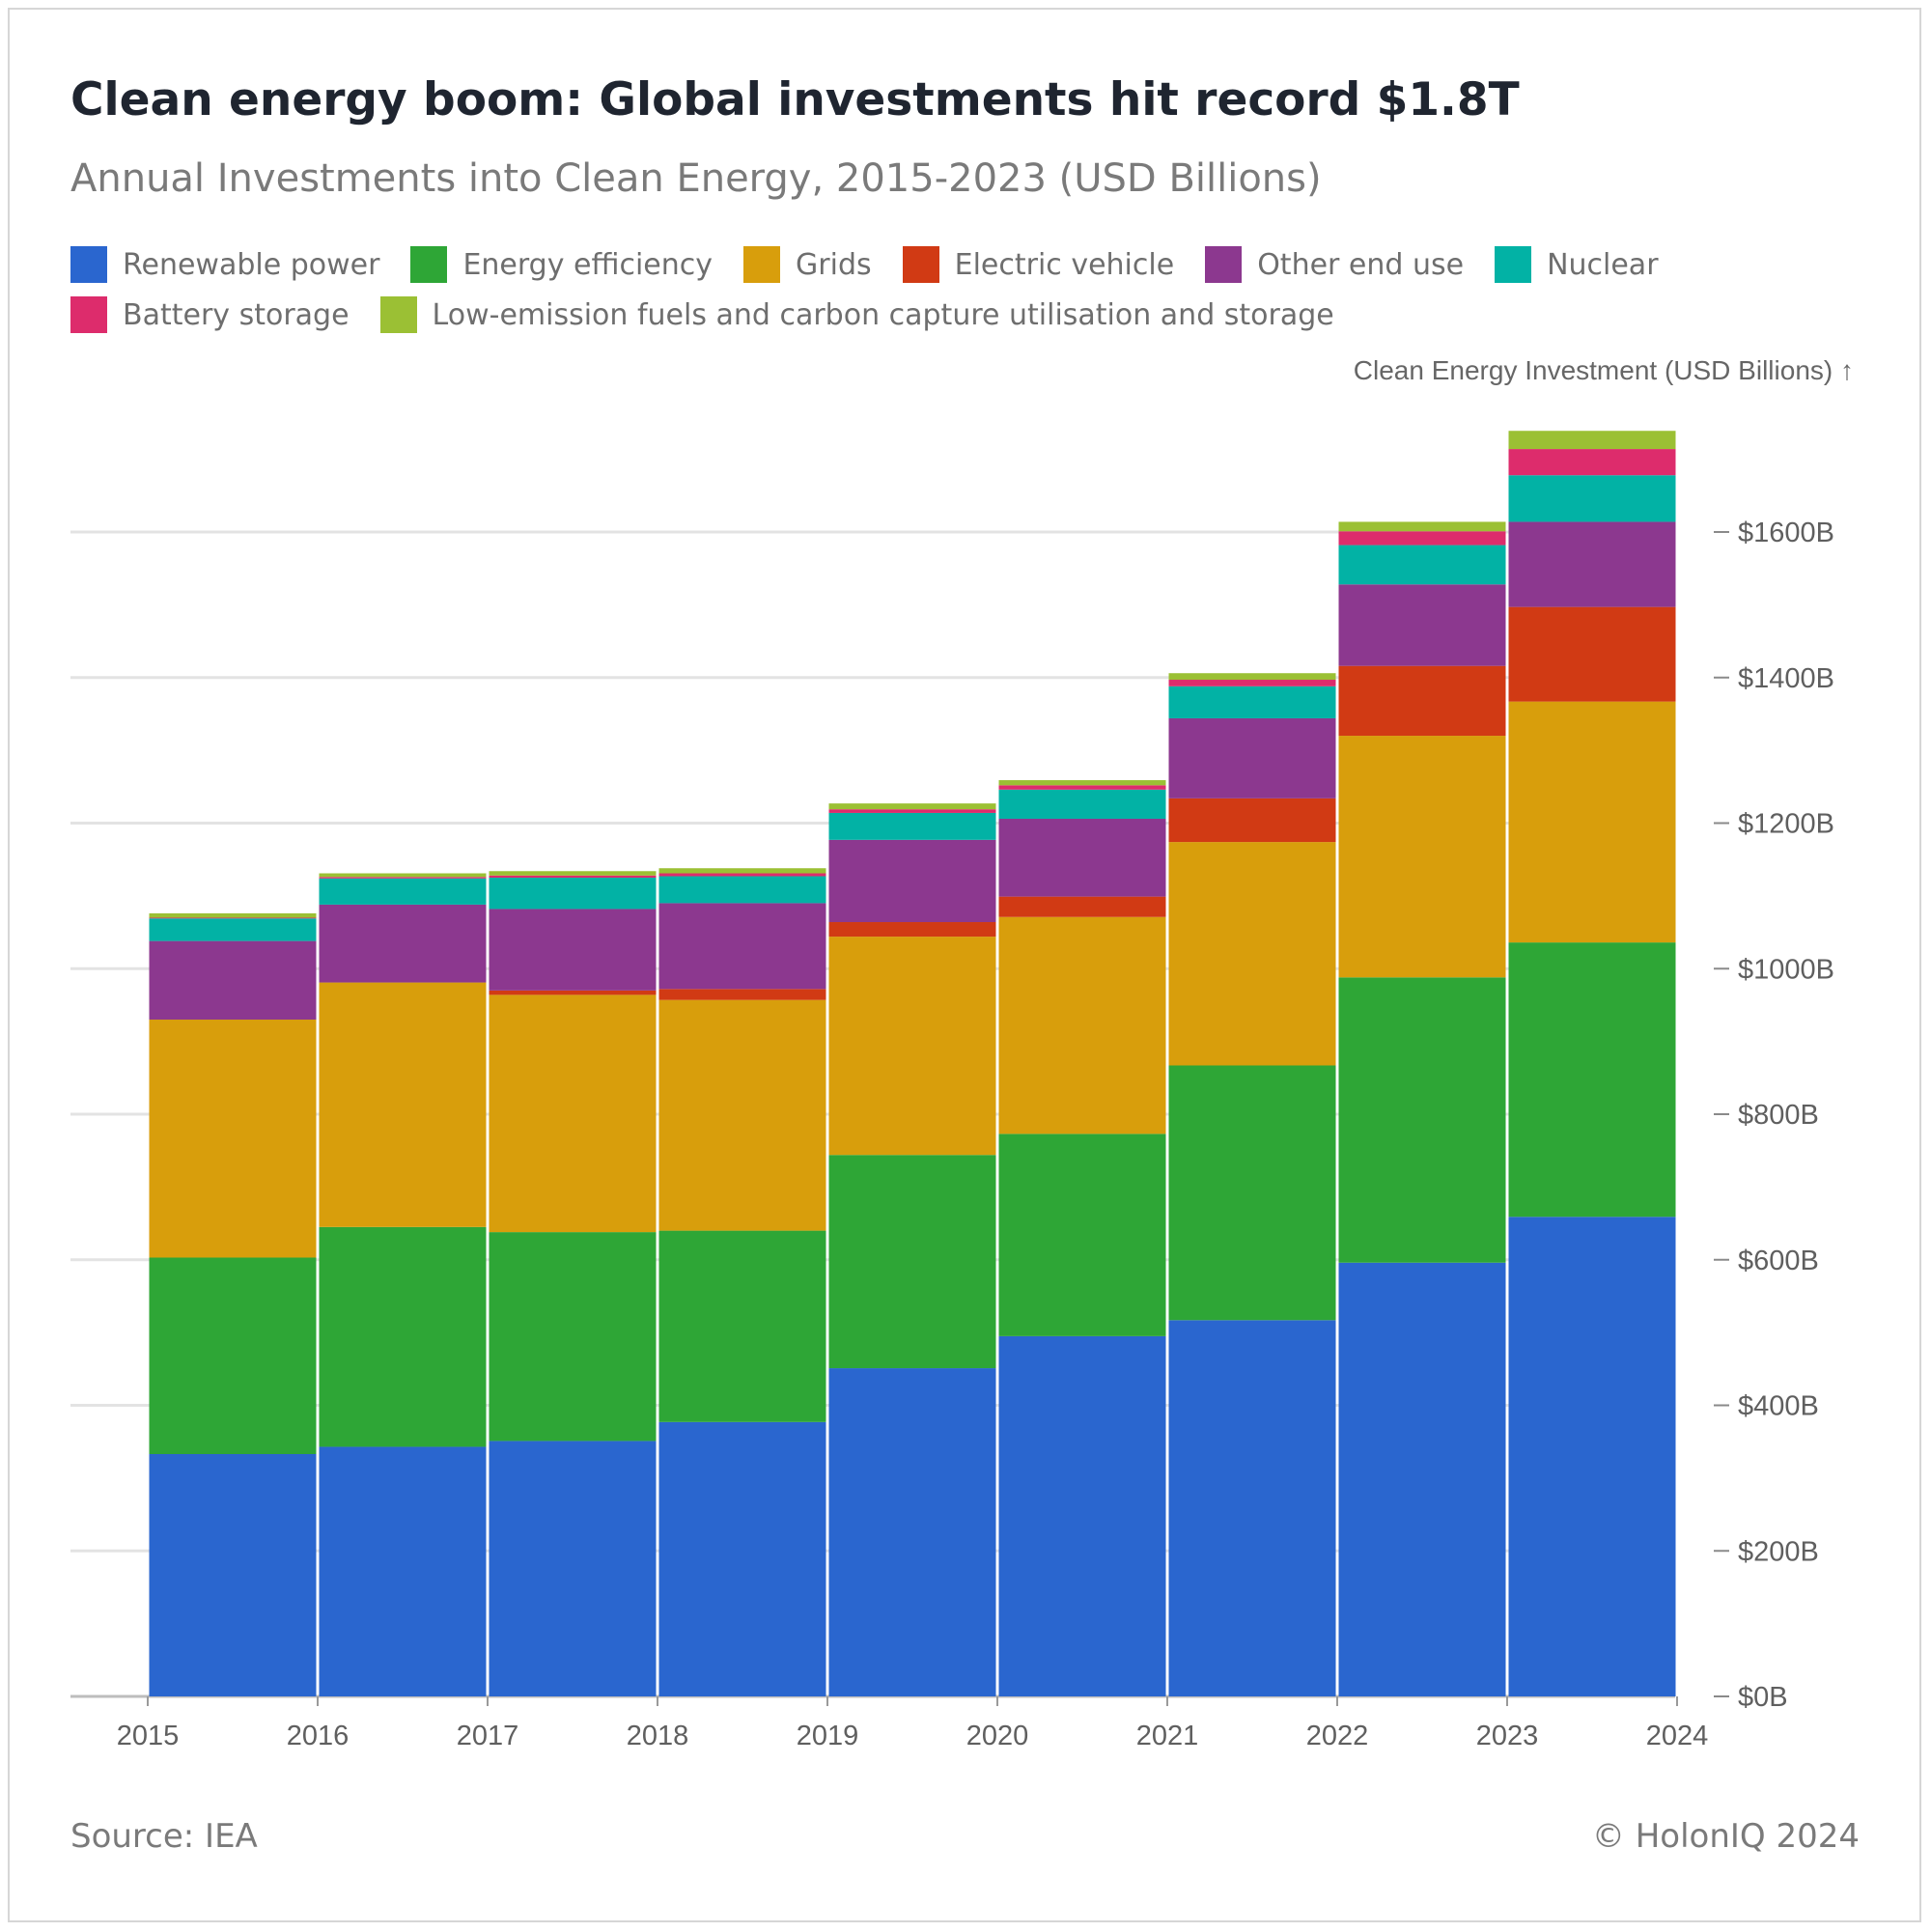  I want to click on y-tick-label: $400B, so click(1778, 1406).